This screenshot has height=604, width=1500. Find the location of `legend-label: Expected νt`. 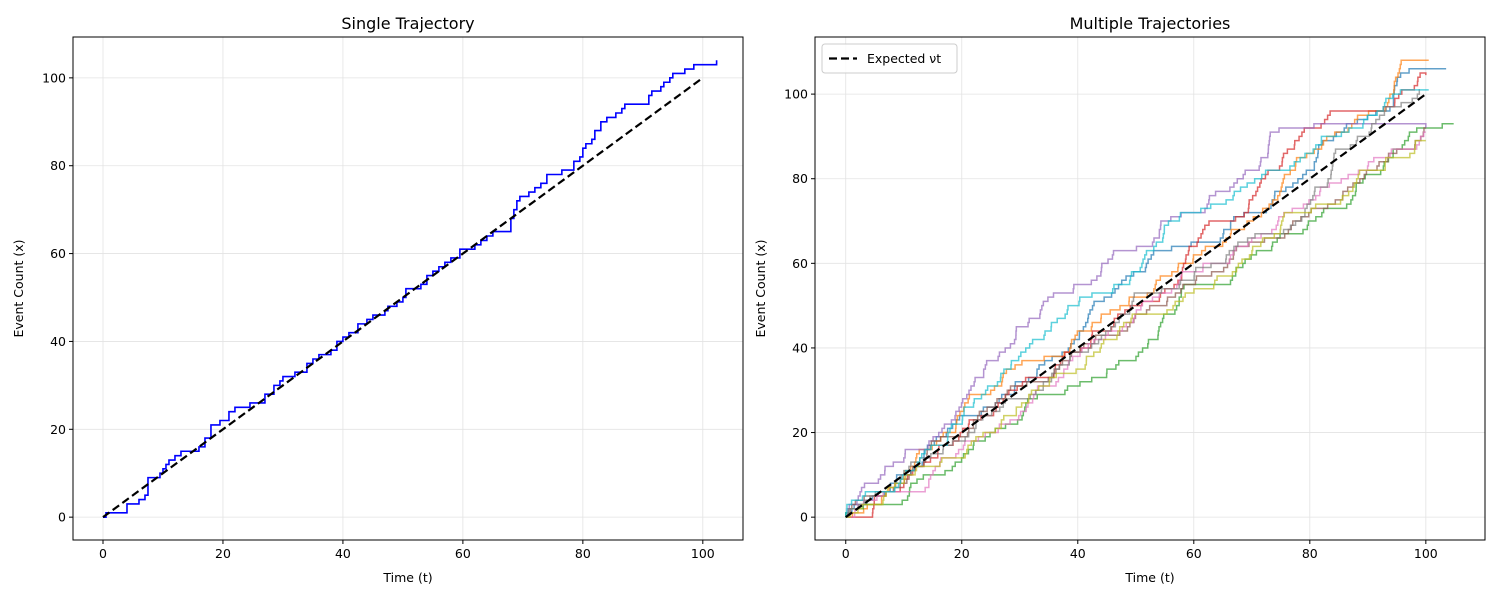

legend-label: Expected νt is located at coordinates (904, 58).